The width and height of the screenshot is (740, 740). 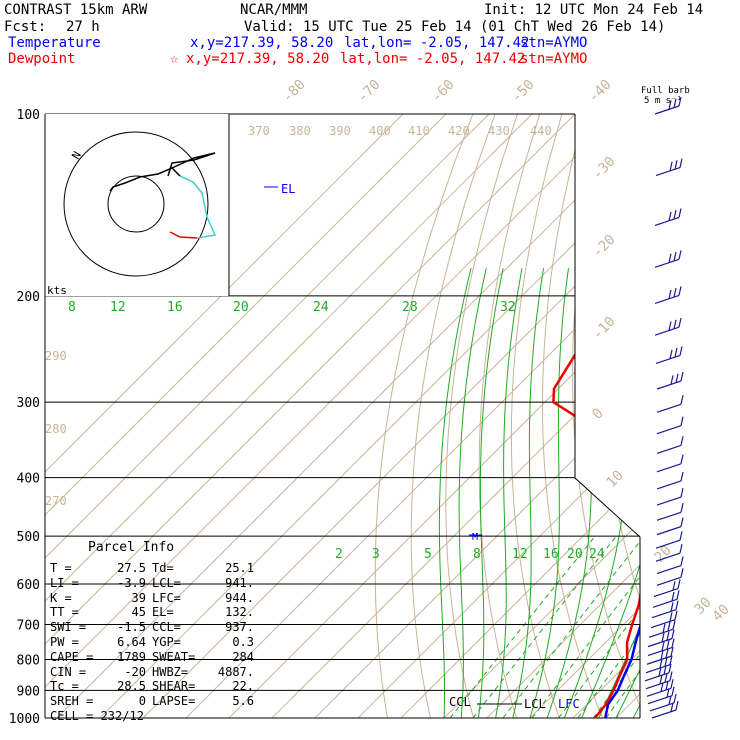 I want to click on parcel-info-title: Parcel Info, so click(x=131, y=547).